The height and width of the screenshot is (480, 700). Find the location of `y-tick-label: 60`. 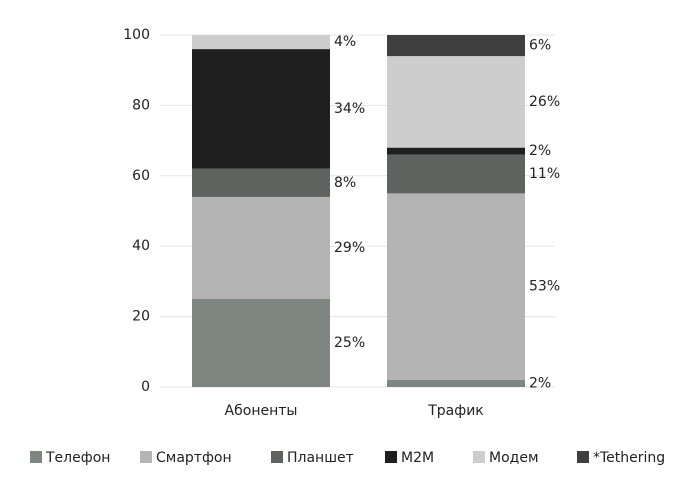

y-tick-label: 60 is located at coordinates (141, 176).